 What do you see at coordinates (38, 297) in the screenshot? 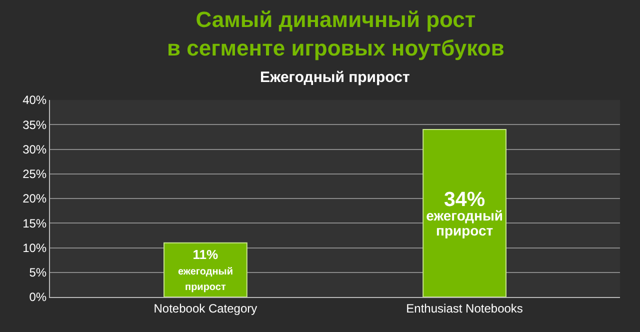
I see `y-tick-label: 0%` at bounding box center [38, 297].